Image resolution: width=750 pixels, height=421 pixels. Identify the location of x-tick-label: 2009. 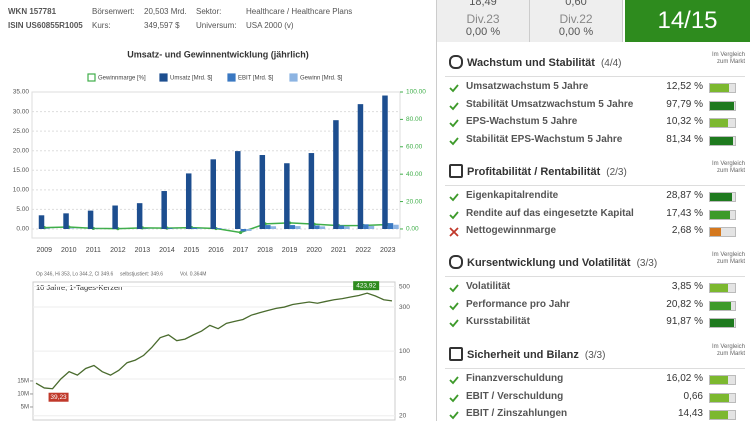
(44, 250).